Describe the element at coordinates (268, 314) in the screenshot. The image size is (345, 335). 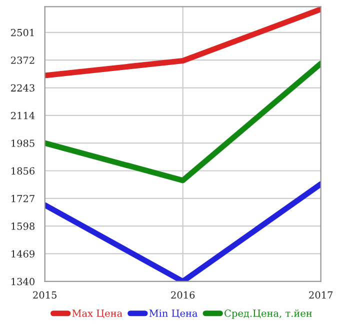
I see `legend-label: Сред.Цена, т.йен` at that location.